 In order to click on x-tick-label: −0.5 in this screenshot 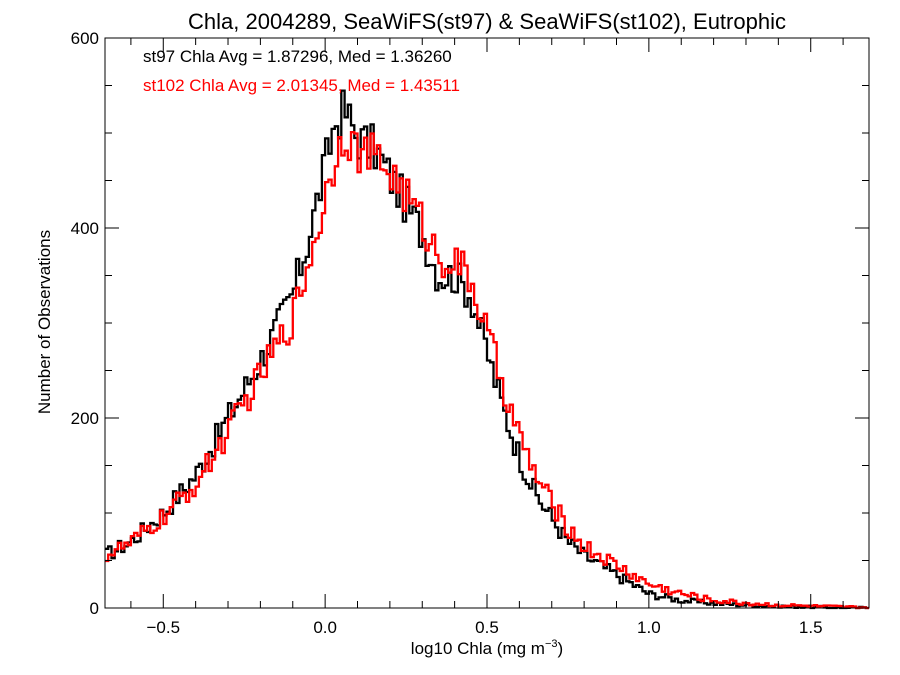, I will do `click(163, 627)`.